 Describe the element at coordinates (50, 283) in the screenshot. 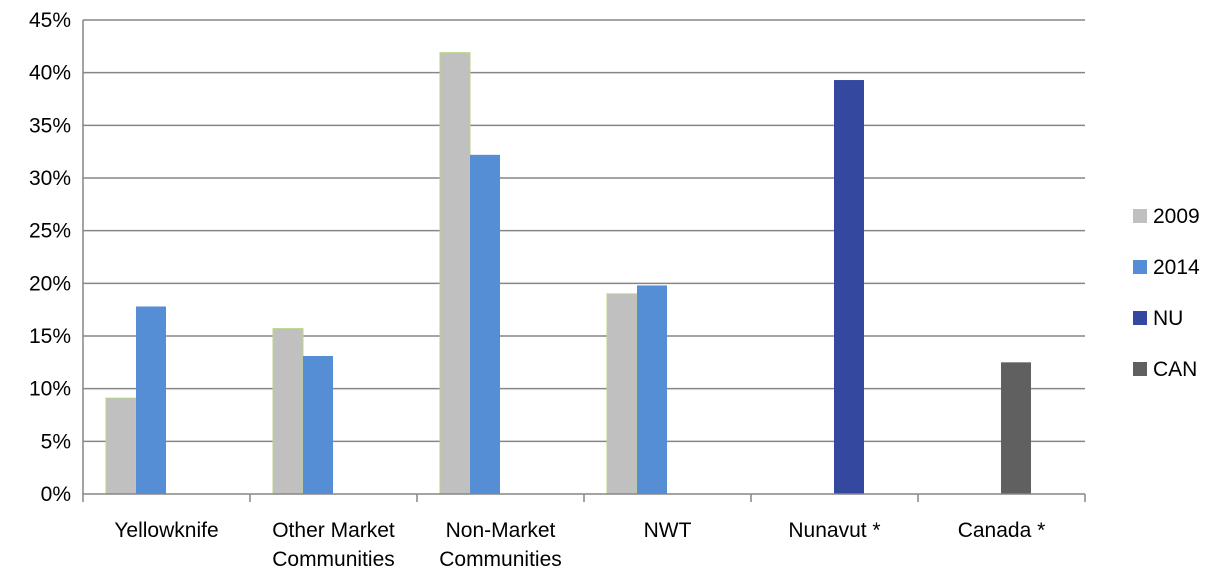

I see `y-tick-label: 20%` at that location.